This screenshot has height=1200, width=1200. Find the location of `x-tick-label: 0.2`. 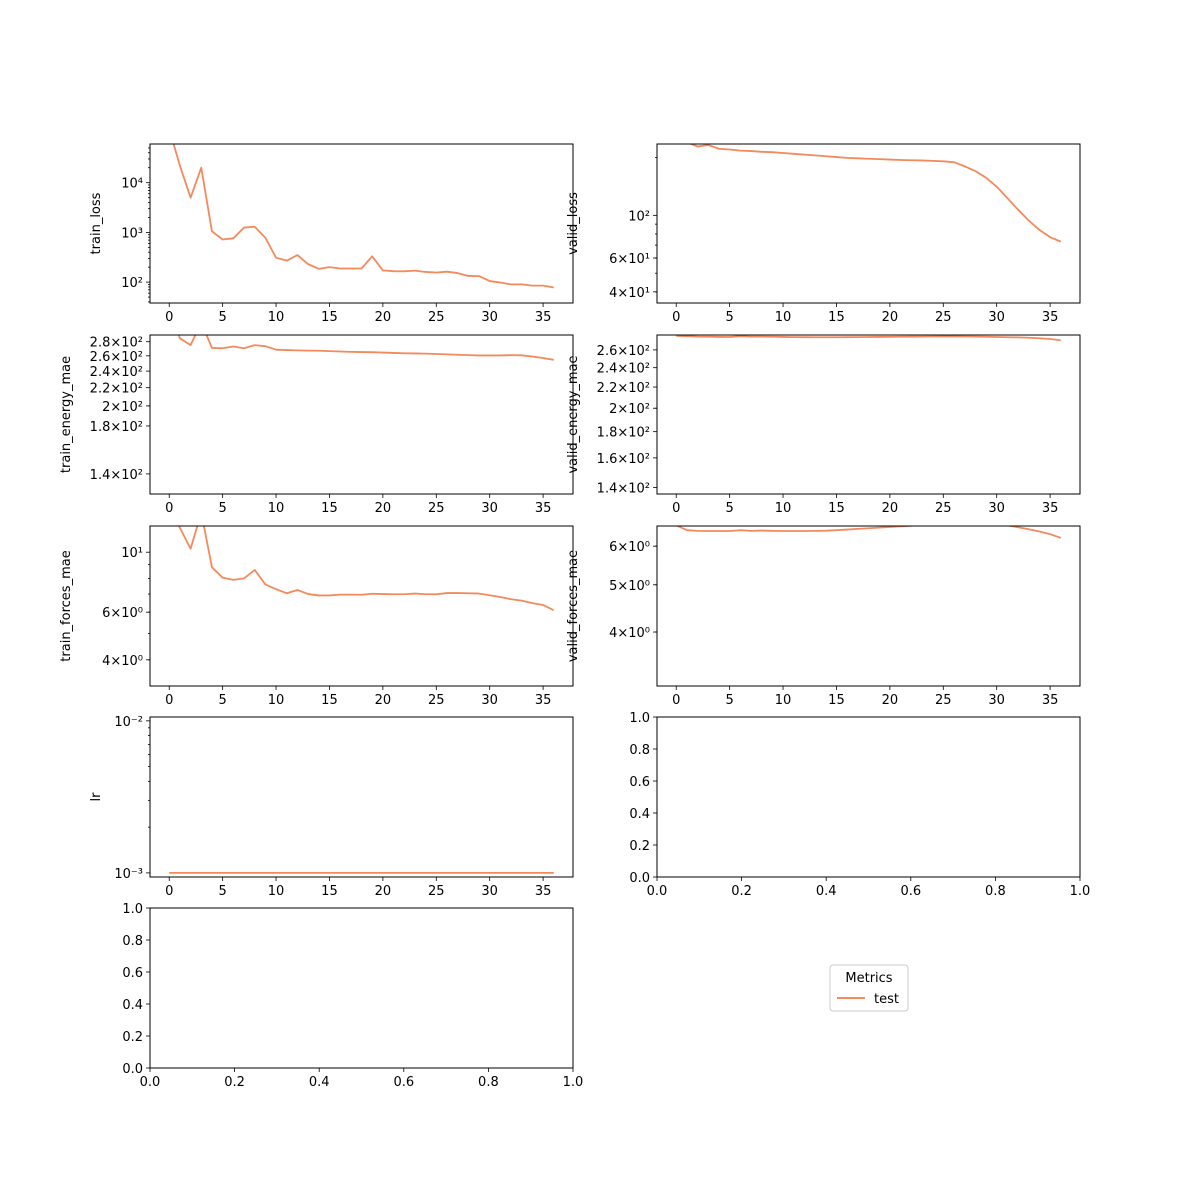

x-tick-label: 0.2 is located at coordinates (741, 891).